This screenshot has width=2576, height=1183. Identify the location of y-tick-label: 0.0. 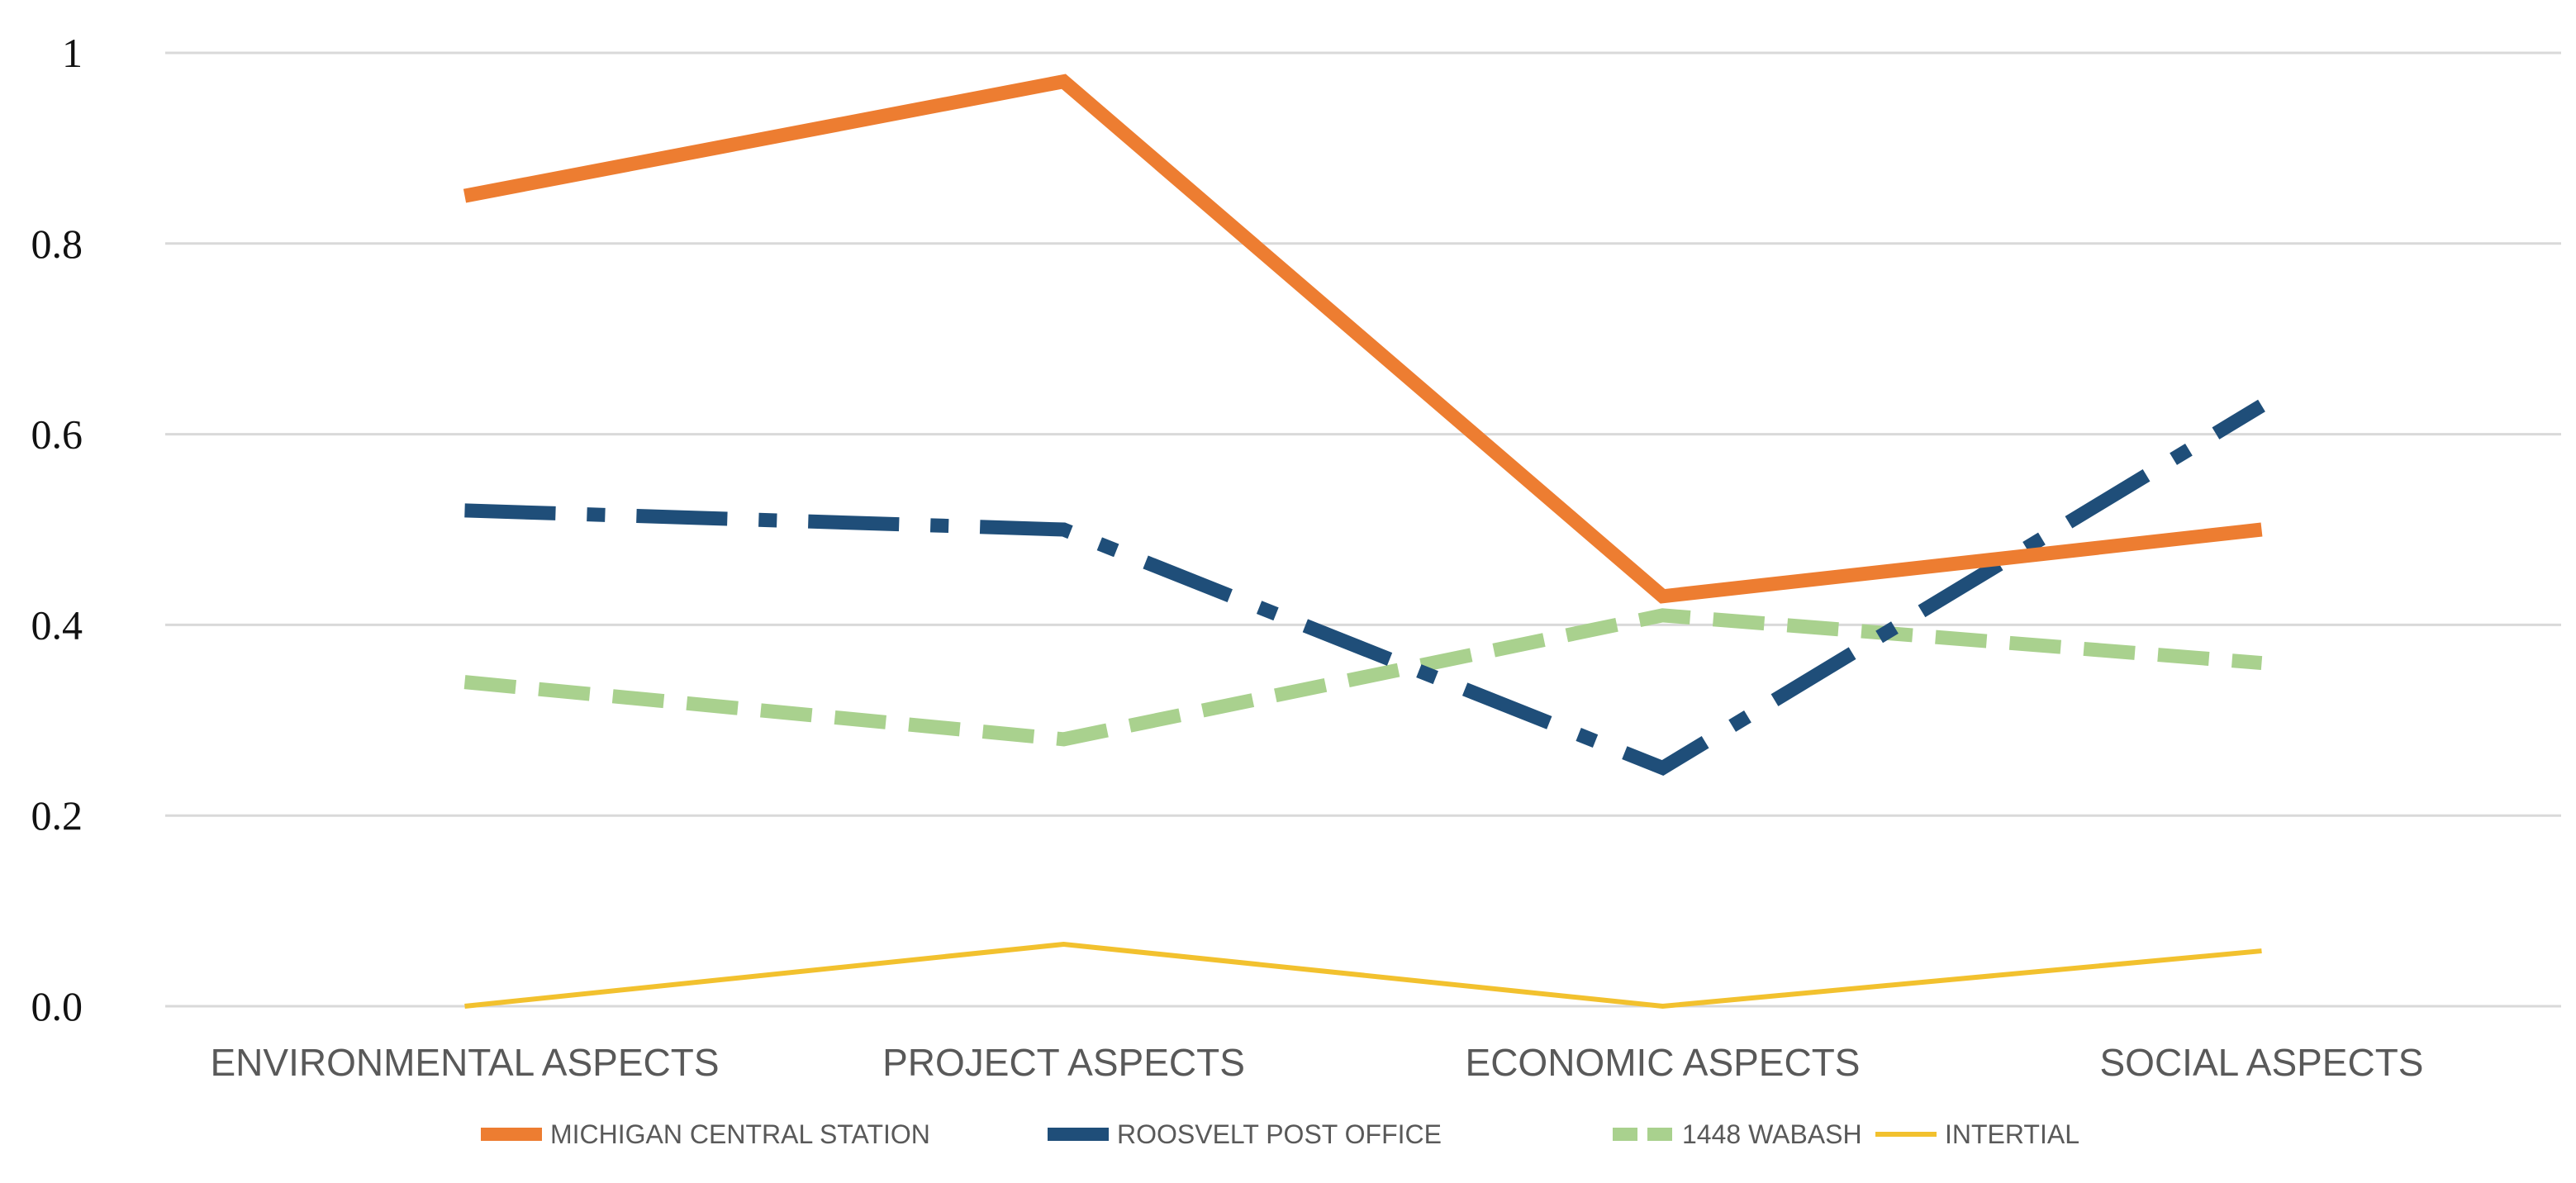
(57, 1006).